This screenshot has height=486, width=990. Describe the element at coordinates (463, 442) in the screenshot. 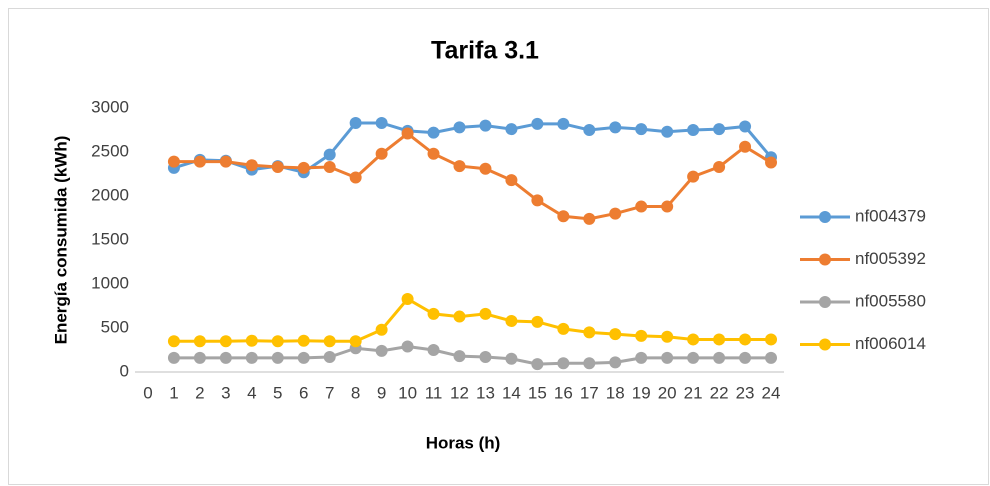

I see `x-axis-label: Horas (h)` at that location.